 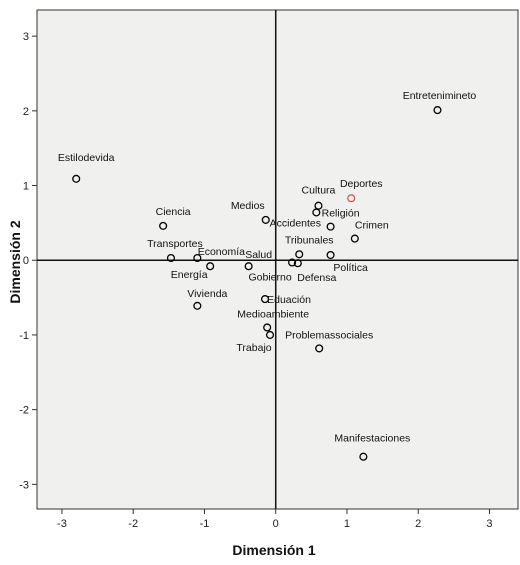 What do you see at coordinates (316, 278) in the screenshot?
I see `data-point-label: Defensa` at bounding box center [316, 278].